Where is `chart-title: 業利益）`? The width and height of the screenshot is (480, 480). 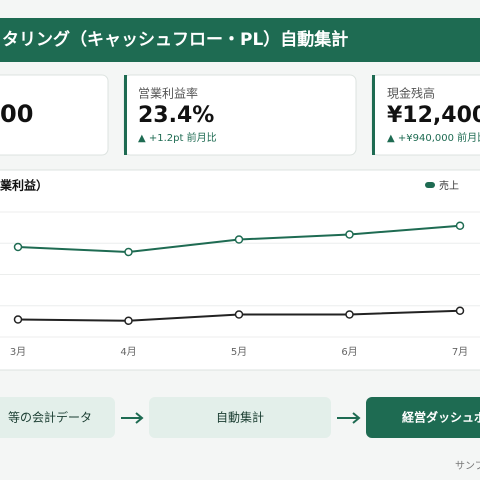
chart-title: 業利益） is located at coordinates (24, 185).